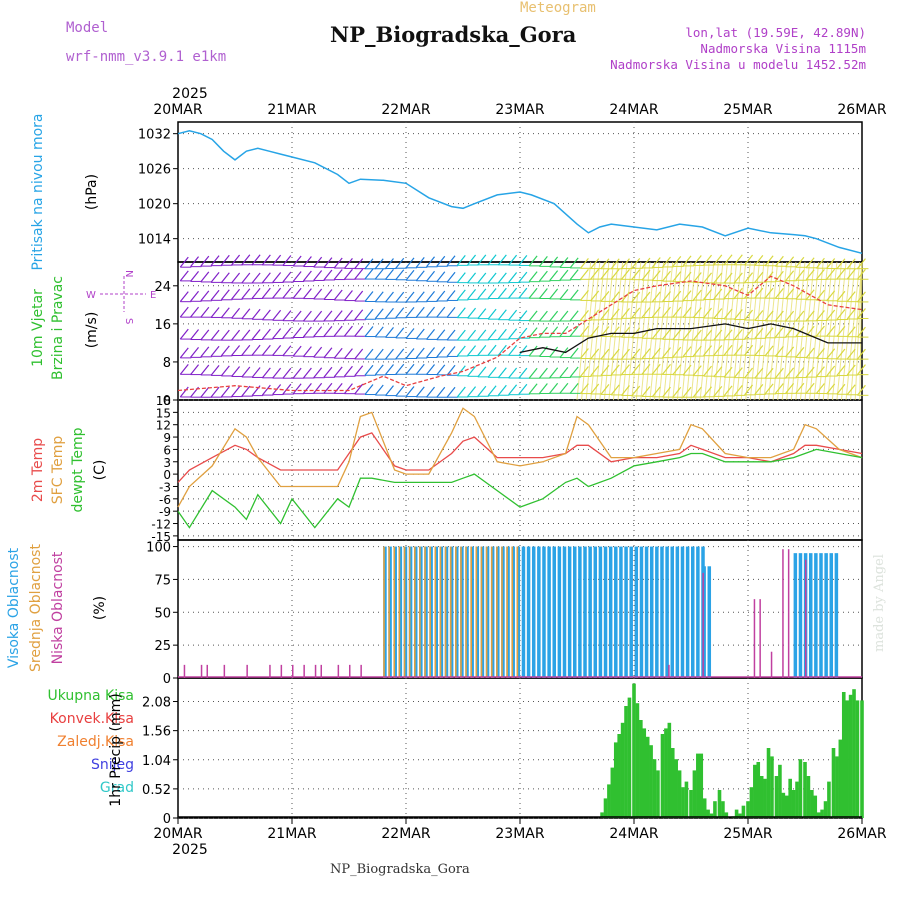 The image size is (900, 900). What do you see at coordinates (783, 48) in the screenshot?
I see `location-elevation: Nadmorska Visina 1115m` at bounding box center [783, 48].